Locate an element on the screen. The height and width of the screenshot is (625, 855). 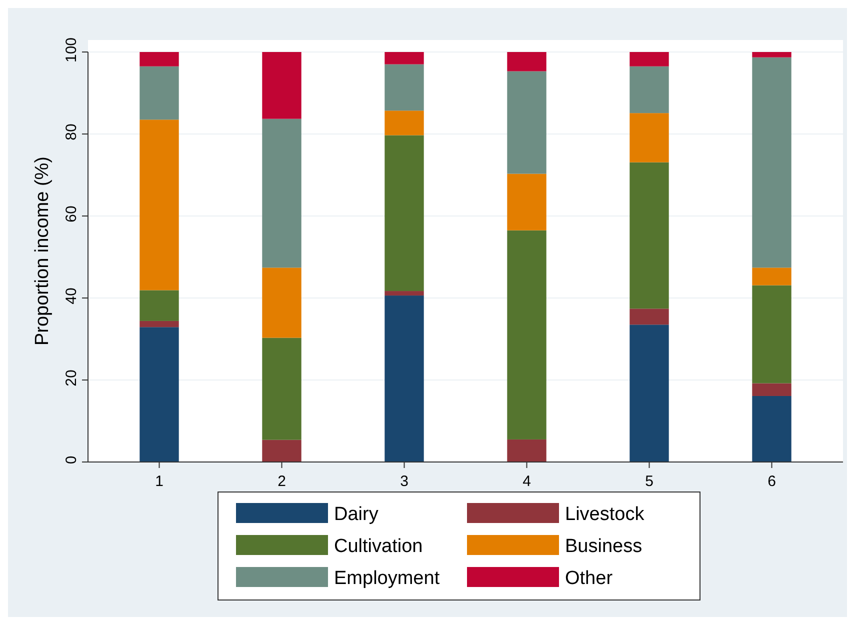
legend-label: Other is located at coordinates (589, 578).